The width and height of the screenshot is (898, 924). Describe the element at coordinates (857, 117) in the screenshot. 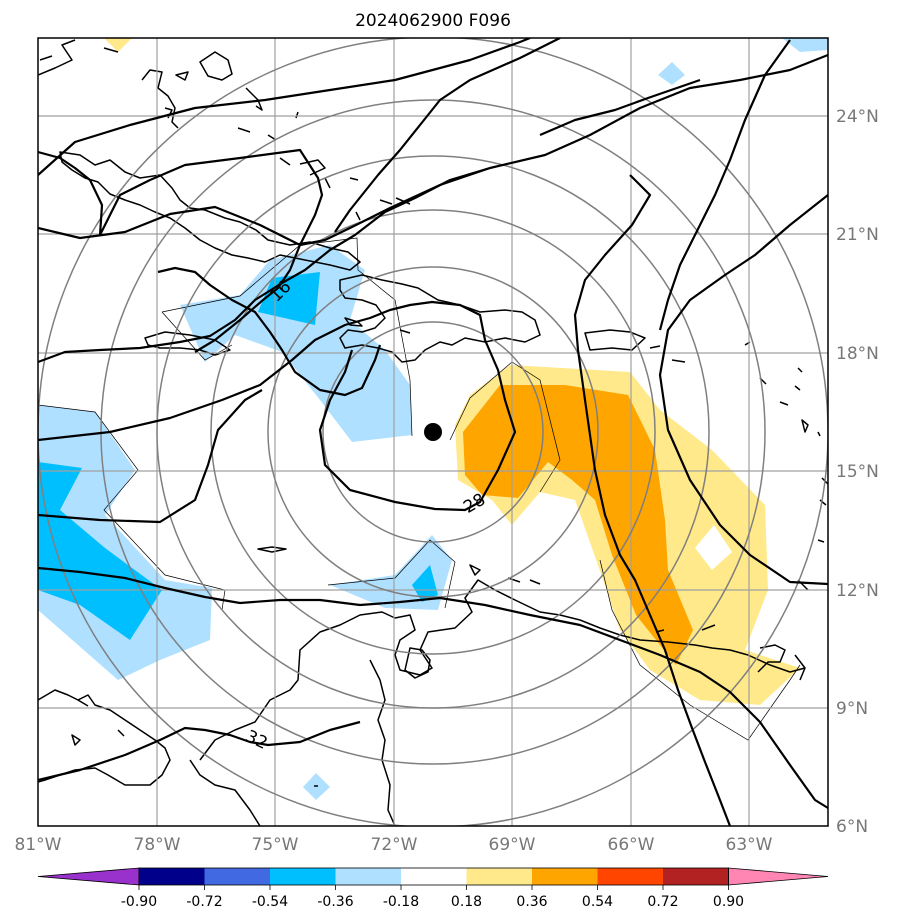

I see `lat-tick-label: 24°N` at that location.